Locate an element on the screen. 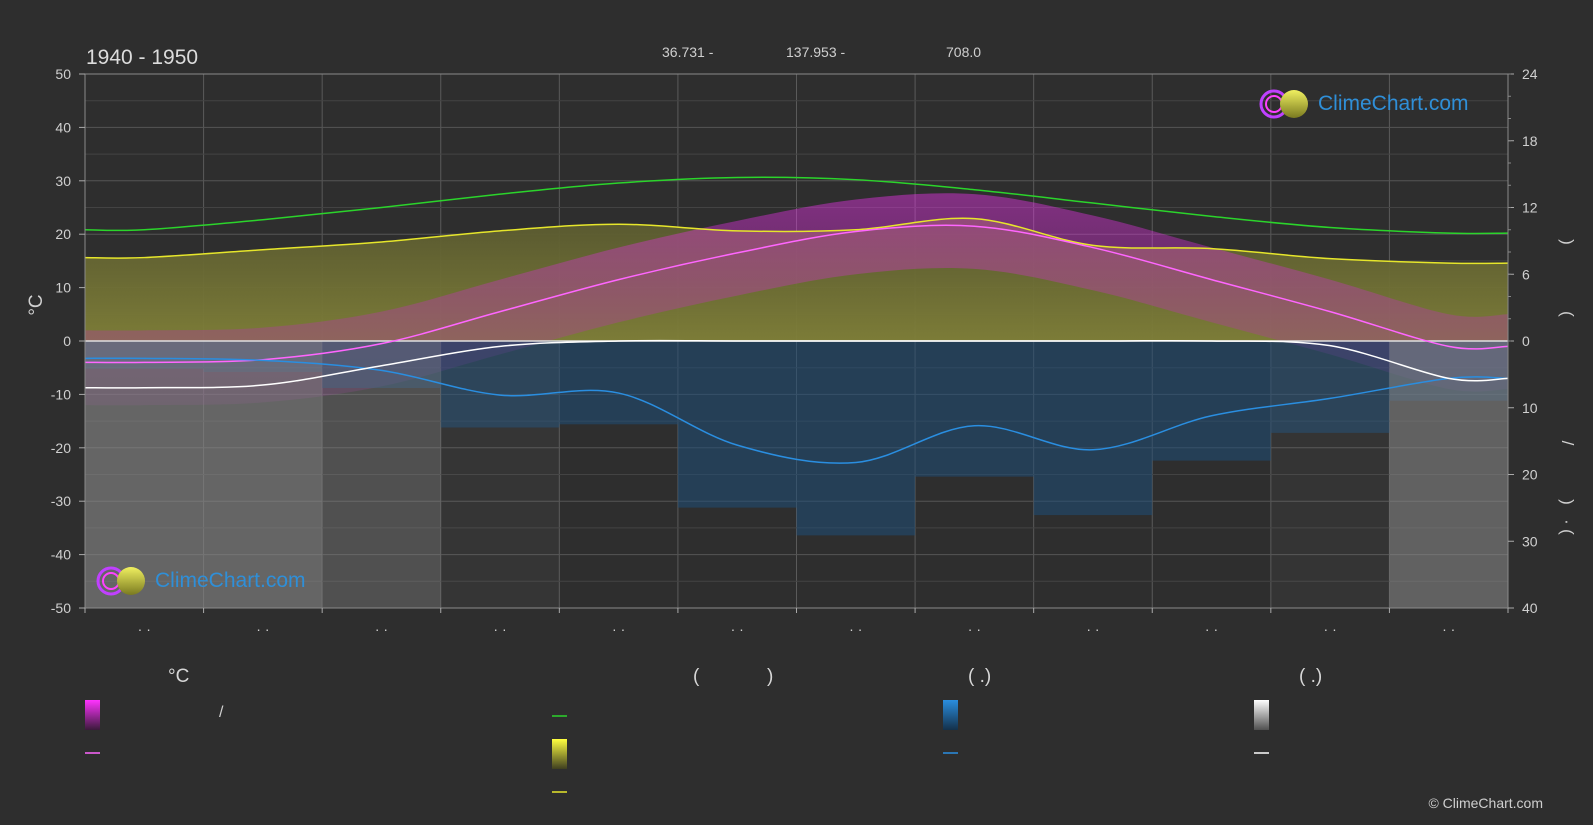 This screenshot has height=825, width=1593. legend-rain-swatch is located at coordinates (950, 715).